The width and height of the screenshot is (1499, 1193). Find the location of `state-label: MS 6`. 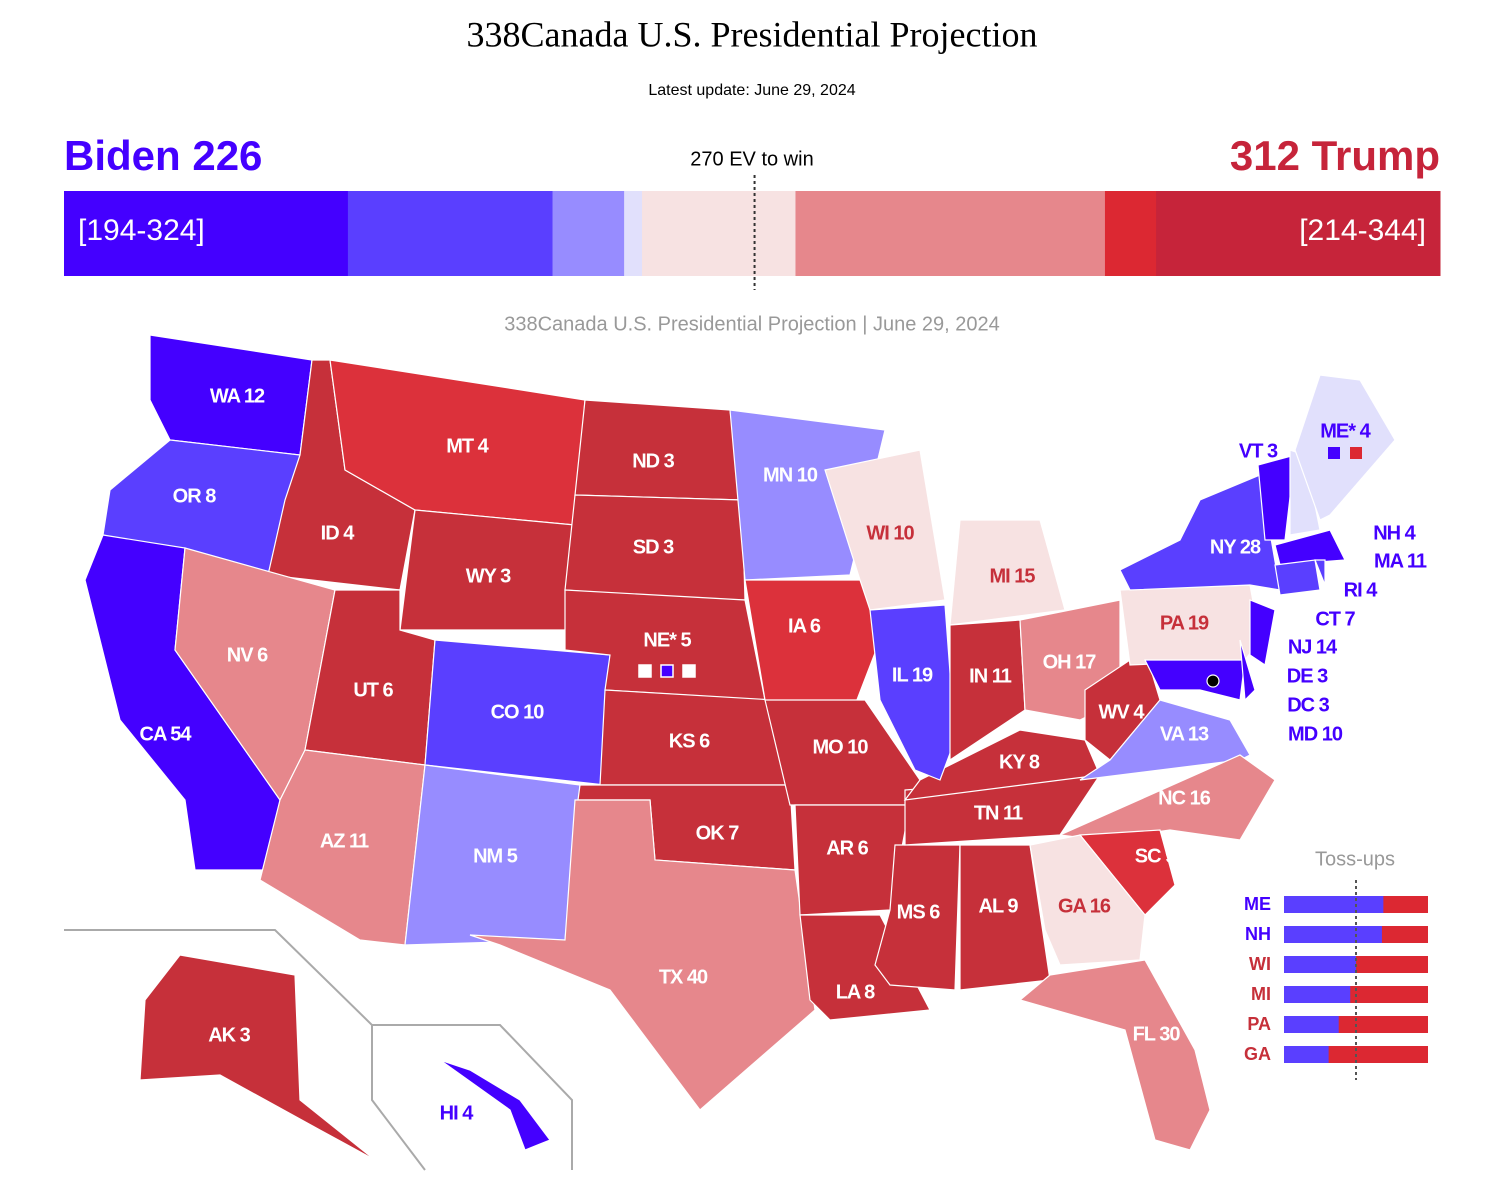

state-label: MS 6 is located at coordinates (919, 912).